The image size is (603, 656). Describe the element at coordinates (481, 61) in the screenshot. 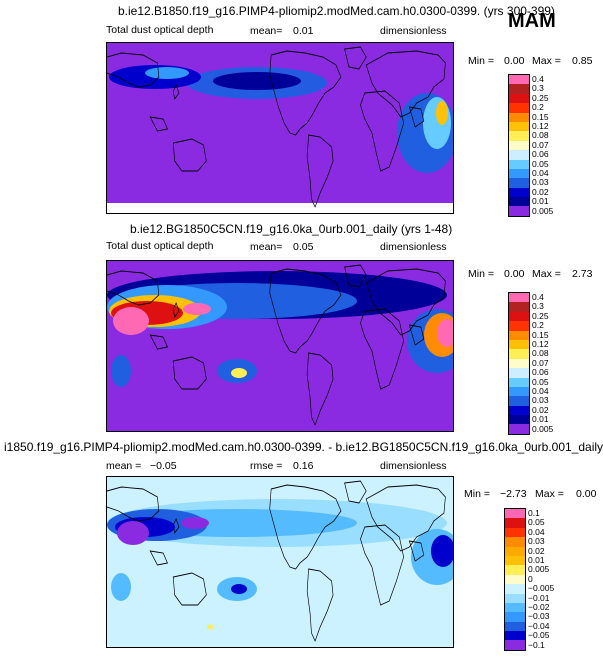

I see `panel1-min-label: Min =` at that location.